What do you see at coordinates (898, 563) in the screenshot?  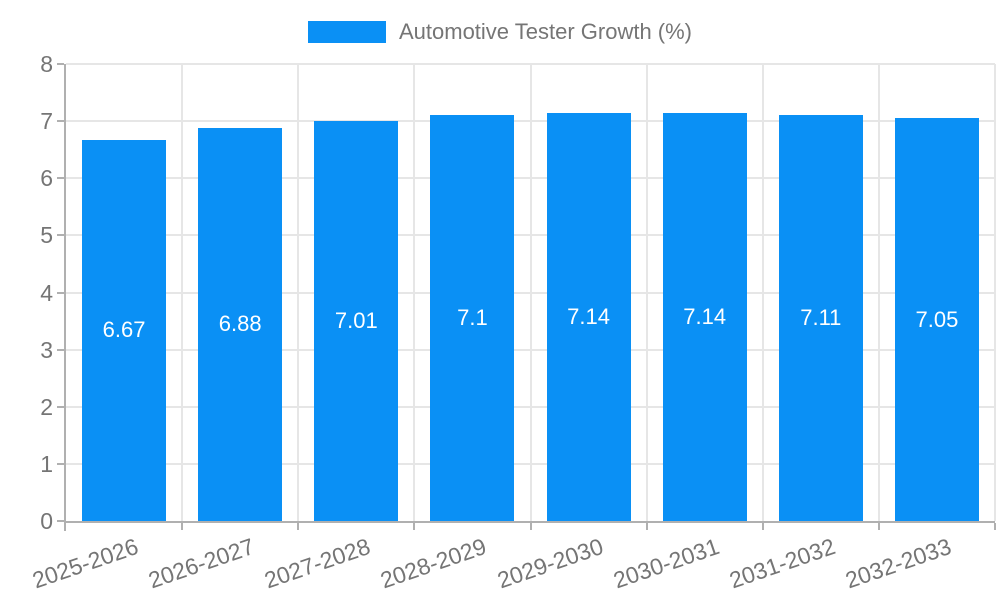 I see `x-axis-tick-label: 2032-2033` at bounding box center [898, 563].